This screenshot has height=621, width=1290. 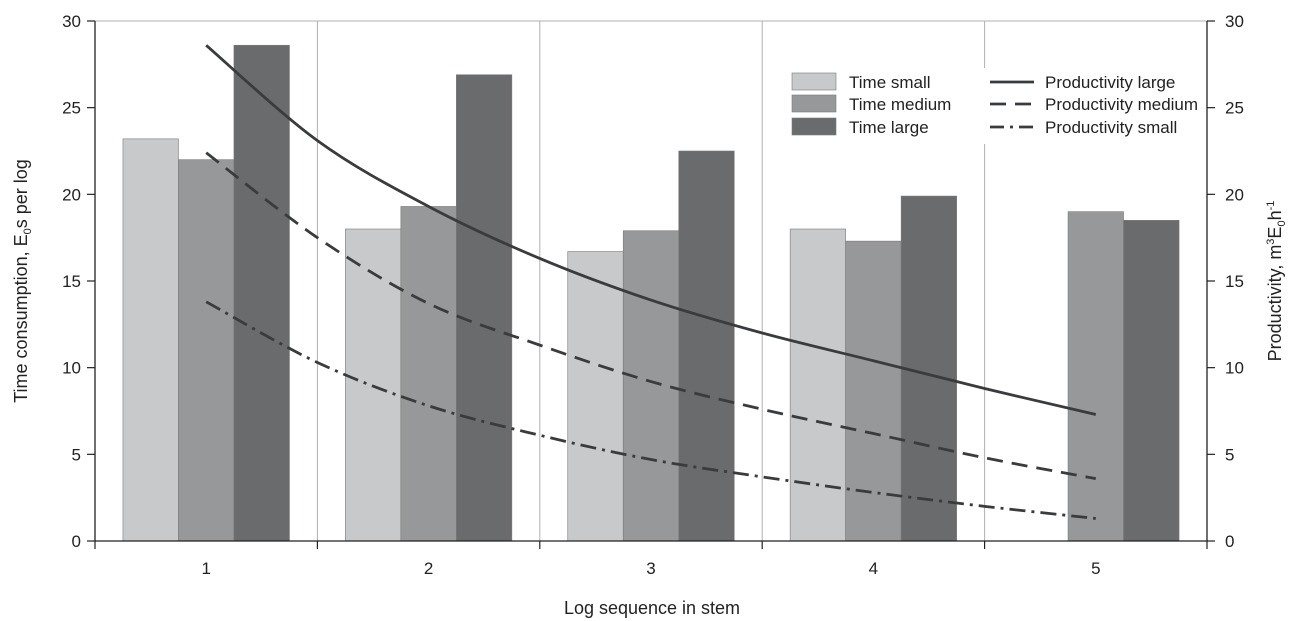 What do you see at coordinates (28, 231) in the screenshot?
I see `y-axis-title-subscript: 0` at bounding box center [28, 231].